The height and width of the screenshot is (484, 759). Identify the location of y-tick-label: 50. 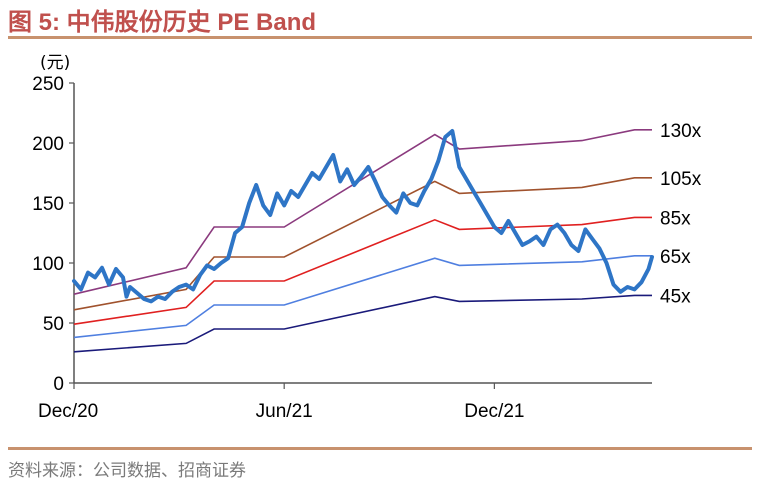
(53, 324).